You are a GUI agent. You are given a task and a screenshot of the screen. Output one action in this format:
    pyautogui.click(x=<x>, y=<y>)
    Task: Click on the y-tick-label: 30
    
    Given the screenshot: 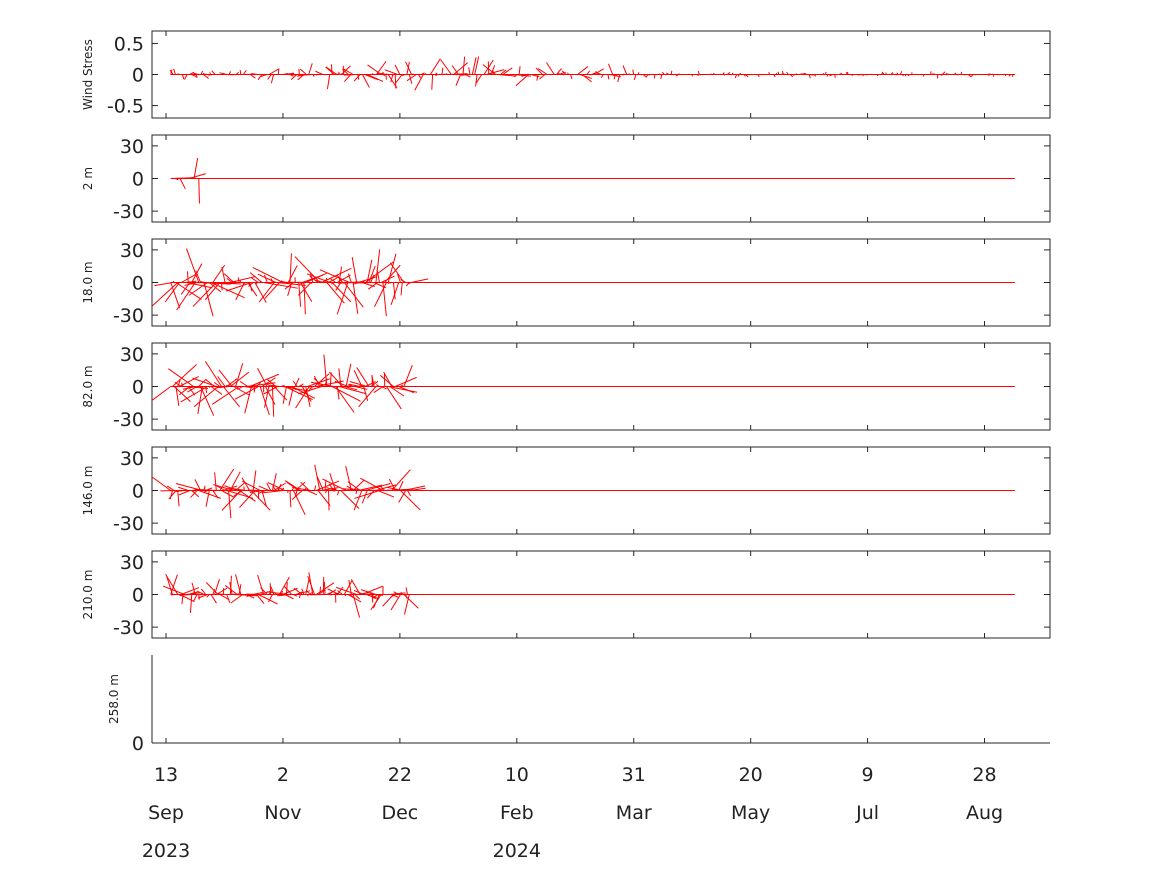 What is the action you would take?
    pyautogui.click(x=132, y=355)
    